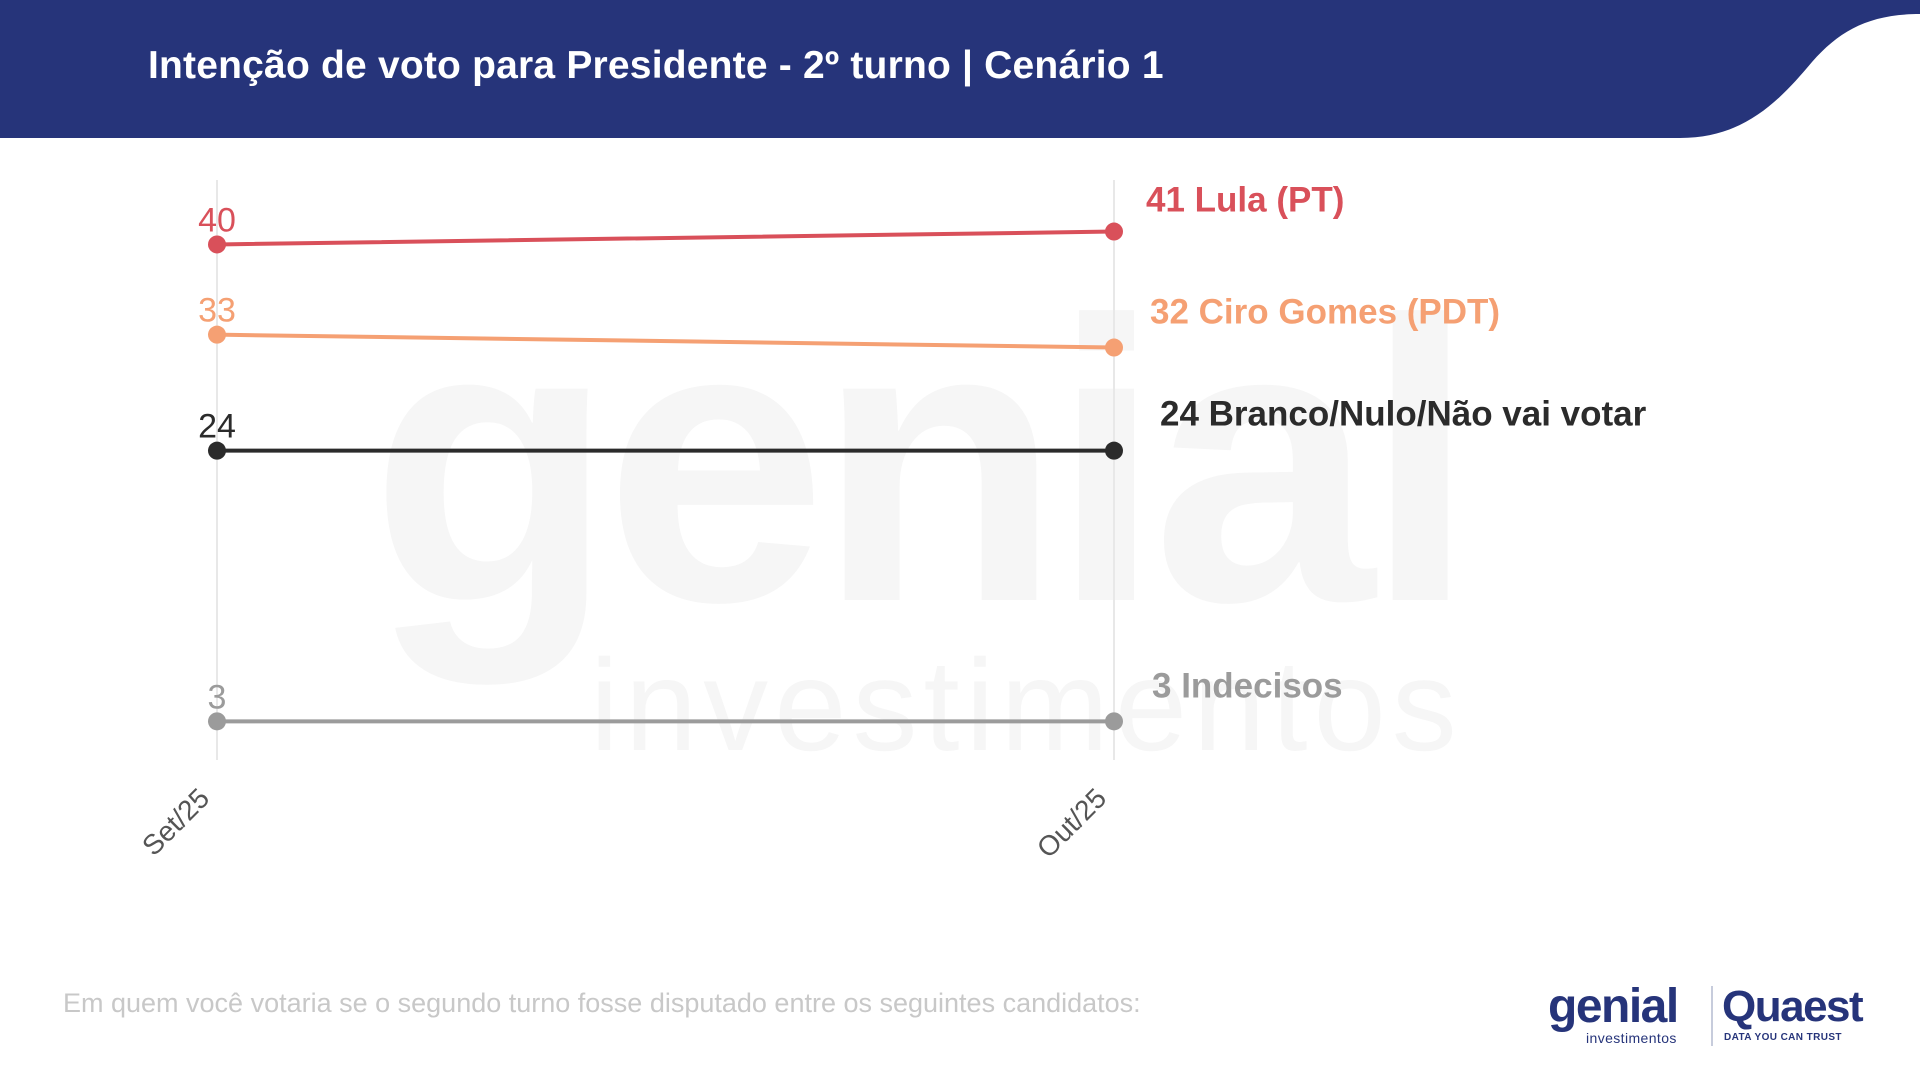 The height and width of the screenshot is (1080, 1920). Describe the element at coordinates (1270, 200) in the screenshot. I see `series-name-label: Lula (PT)` at that location.